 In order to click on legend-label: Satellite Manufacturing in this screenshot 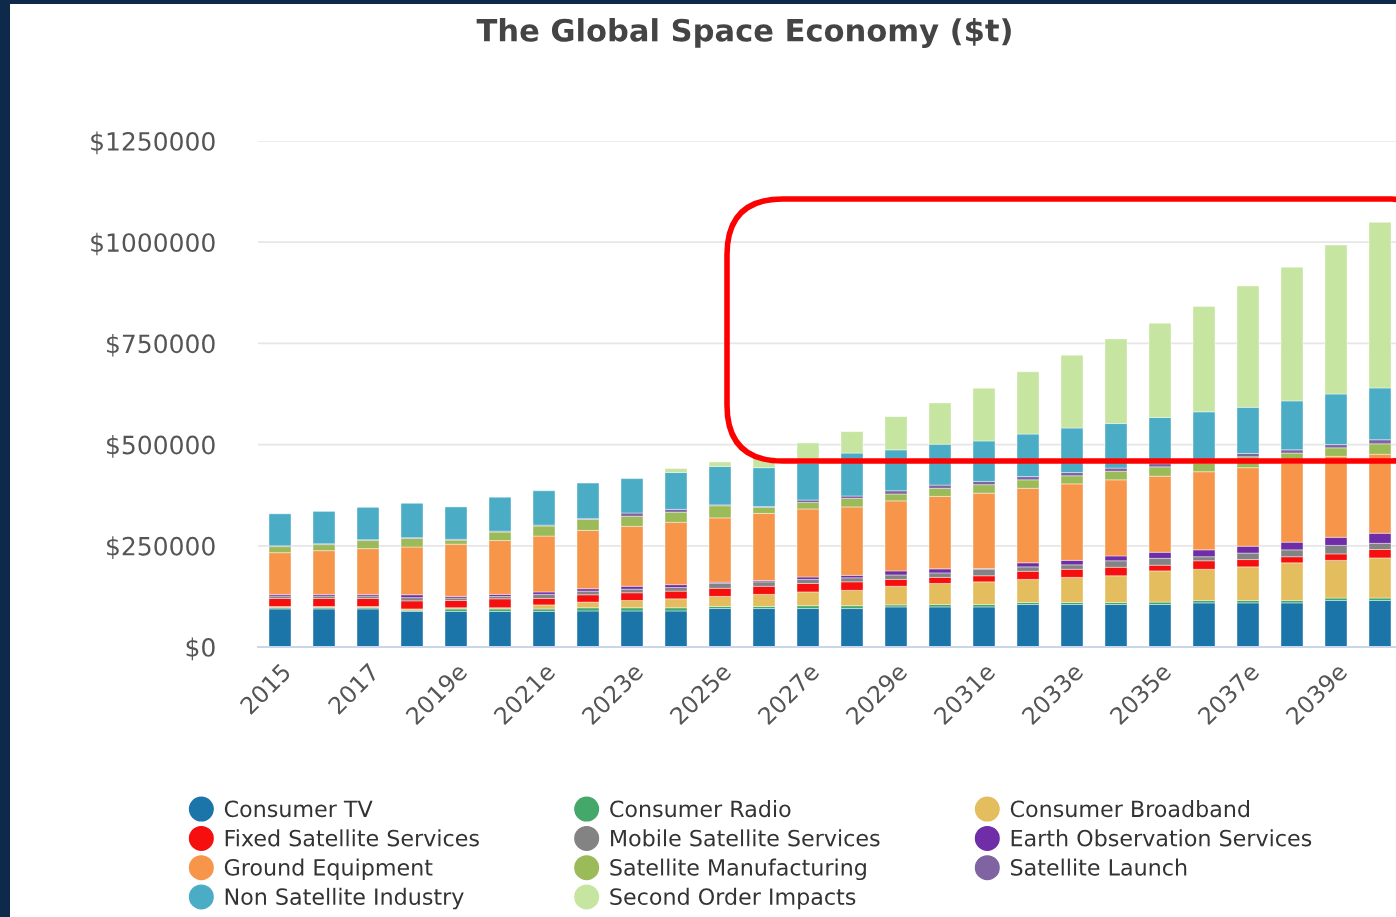, I will do `click(738, 869)`.